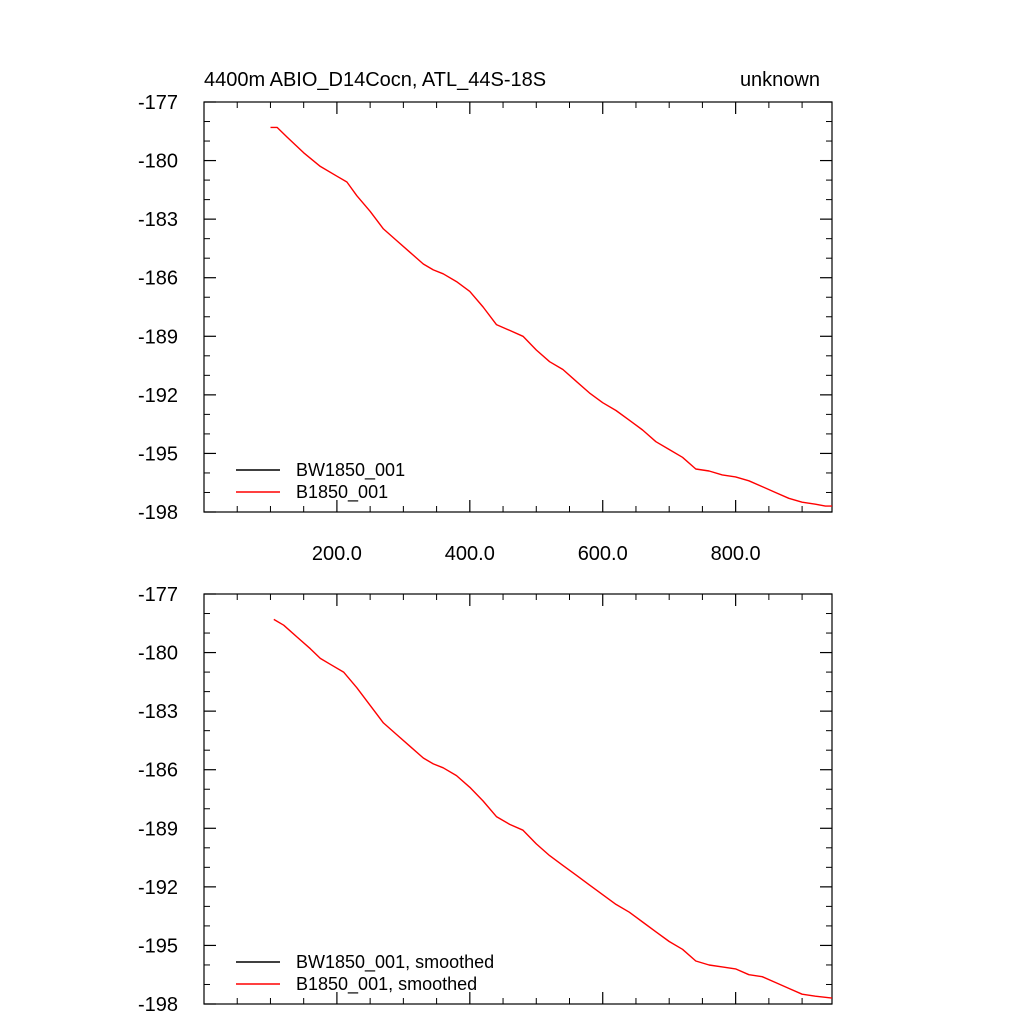  What do you see at coordinates (375, 80) in the screenshot?
I see `chart-title: 4400m ABIO_D14Cocn, ATL_44S-18S` at bounding box center [375, 80].